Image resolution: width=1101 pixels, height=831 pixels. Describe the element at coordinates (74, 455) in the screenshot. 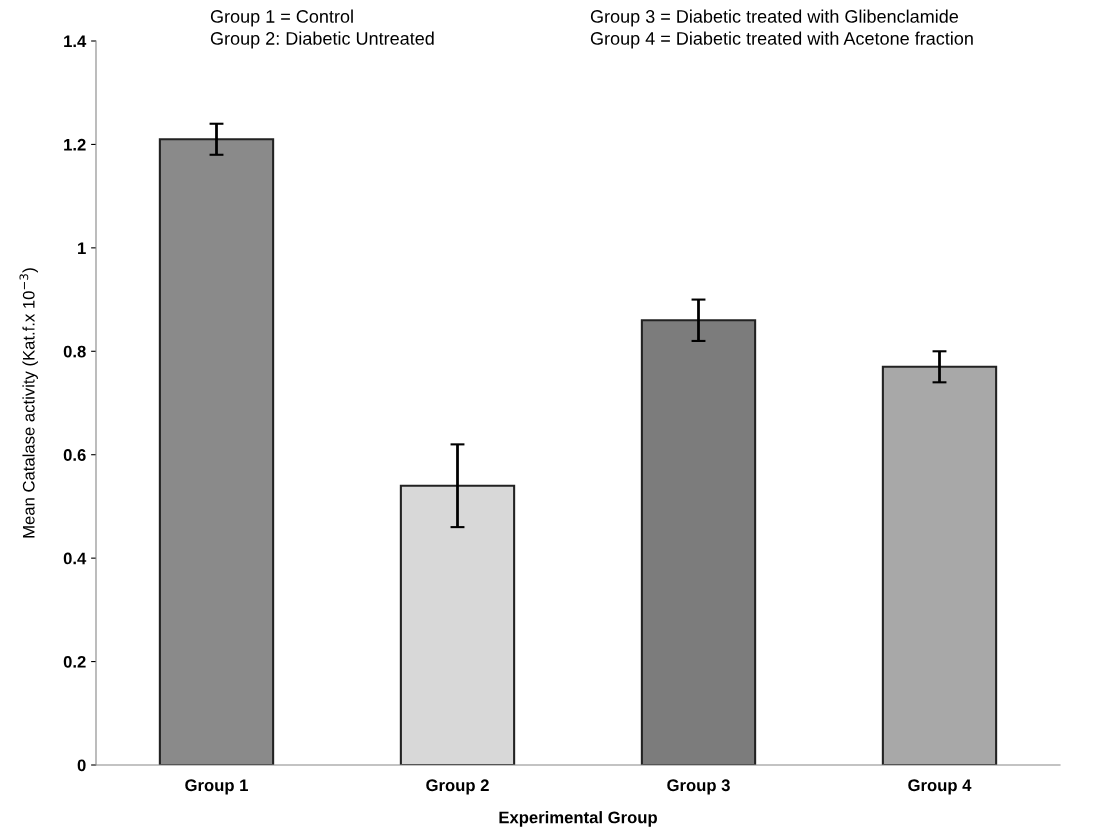

I see `y-tick-label: 0.6` at that location.